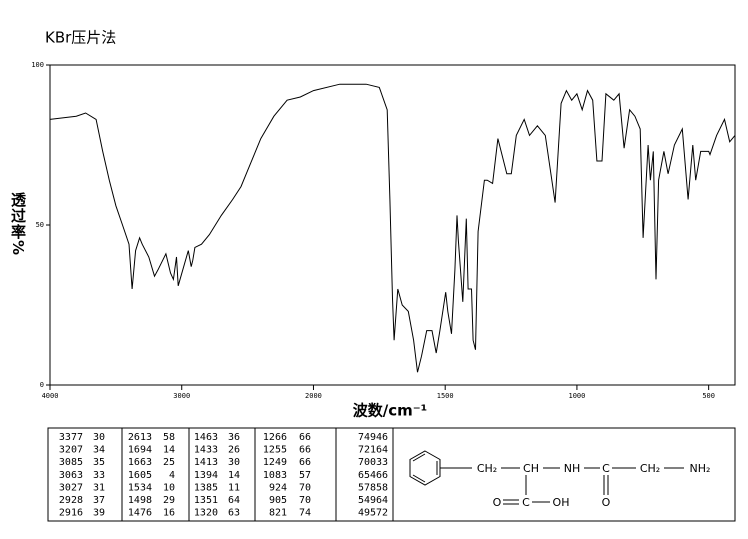 The image size is (748, 539). I want to click on x-tick-label: 1500, so click(445, 396).